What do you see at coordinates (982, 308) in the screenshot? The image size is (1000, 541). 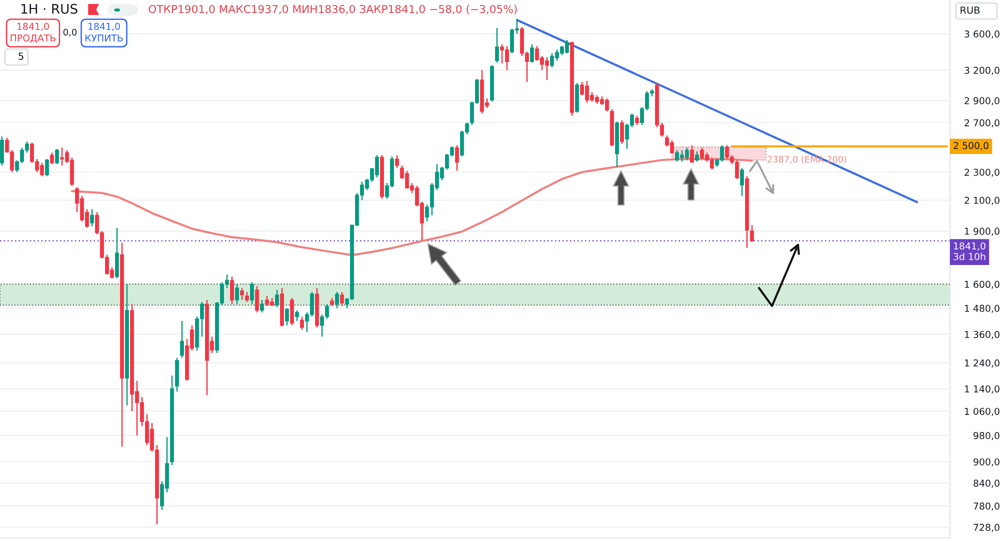 I see `y-tick-label: 1 480,0` at bounding box center [982, 308].